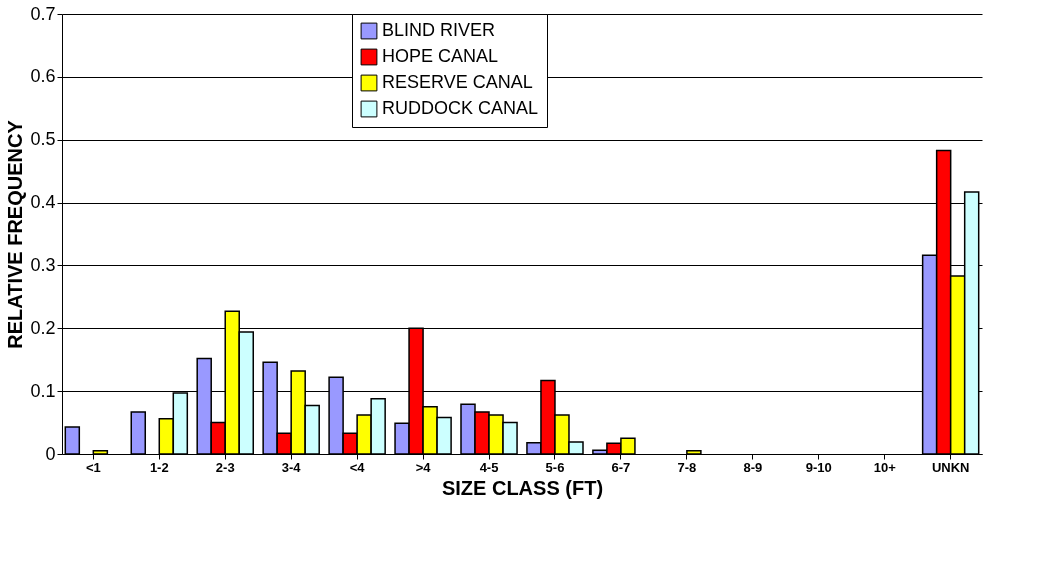  What do you see at coordinates (43, 327) in the screenshot?
I see `y-tick-label: 0.2` at bounding box center [43, 327].